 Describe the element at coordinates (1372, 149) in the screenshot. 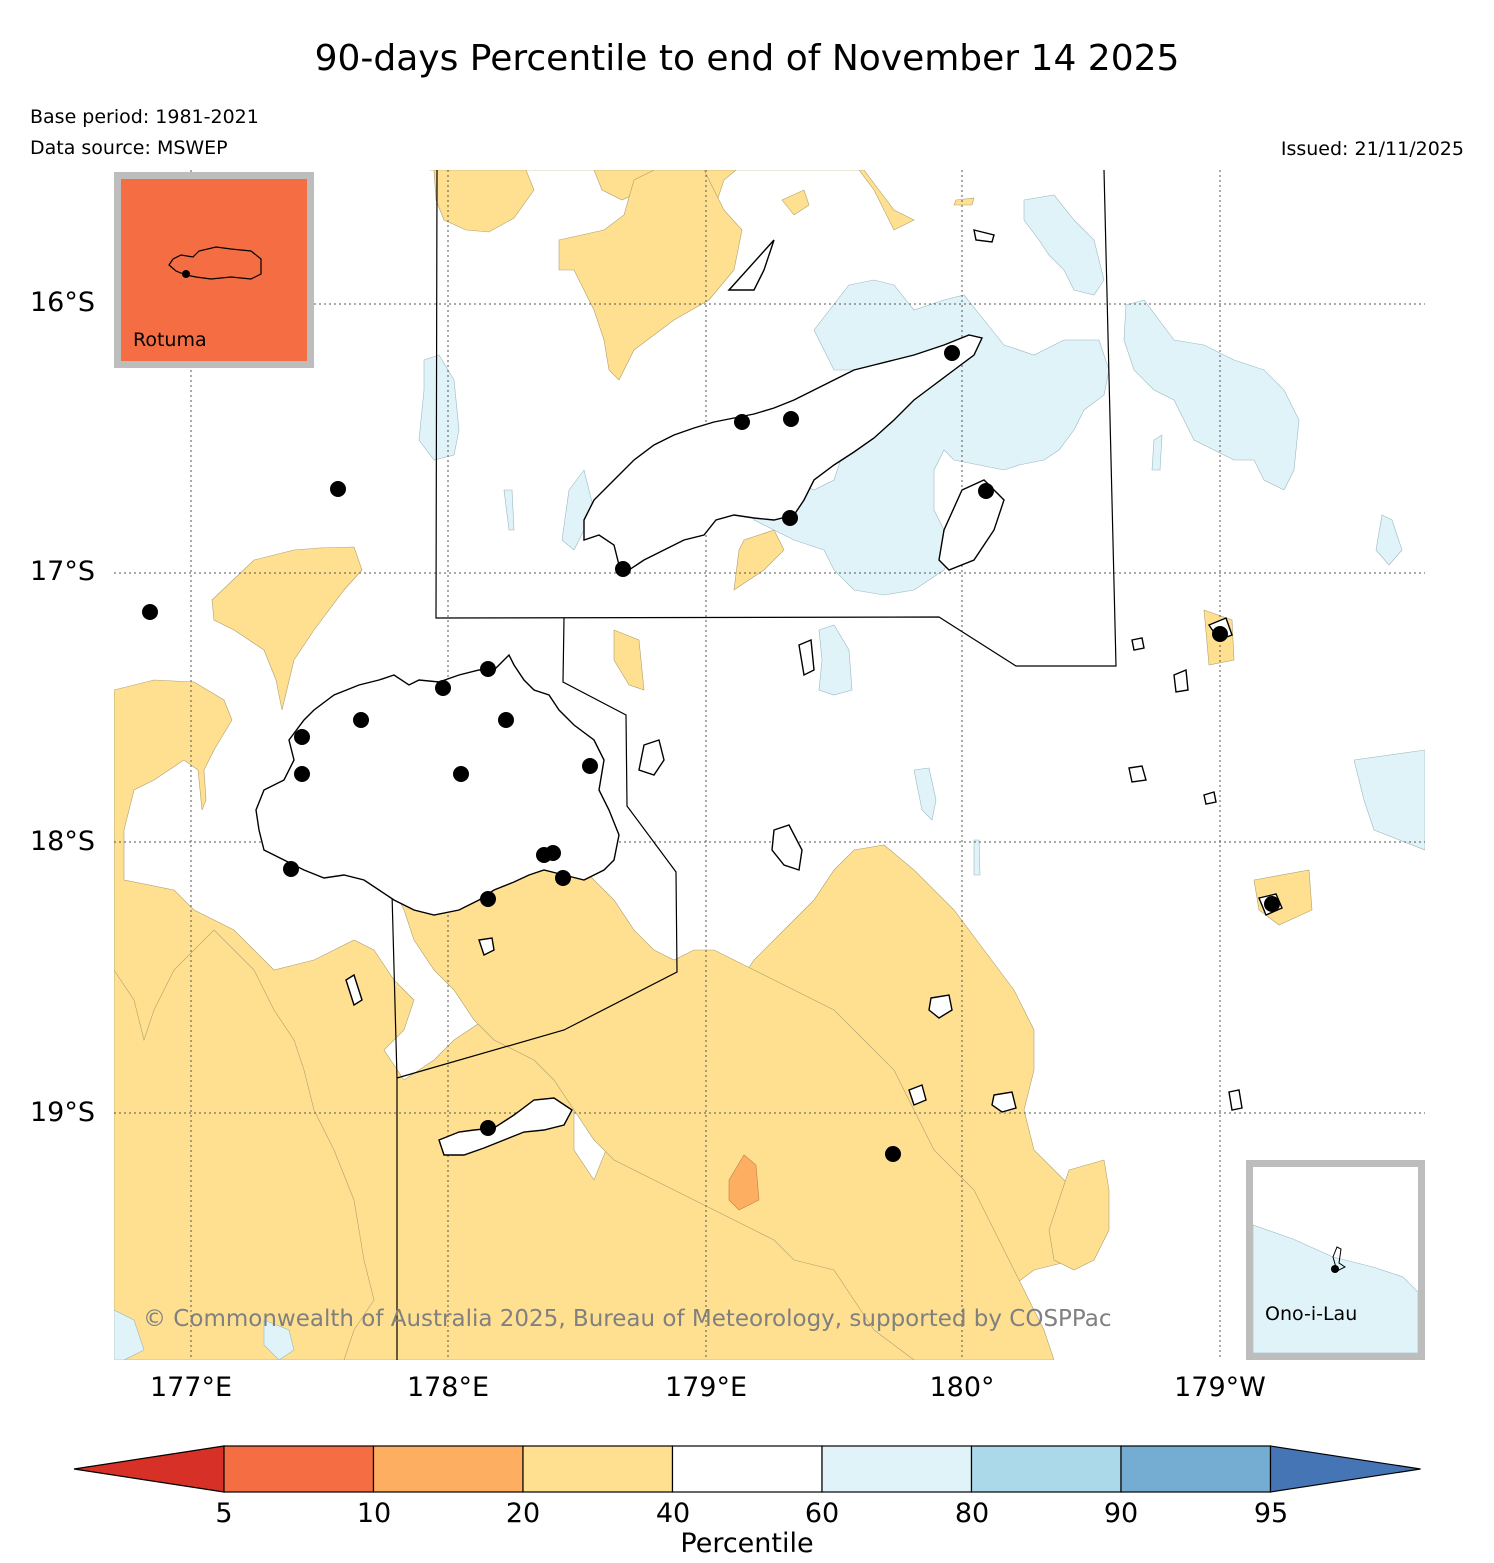

I see `issued-date: Issued: 21/11/2025` at that location.